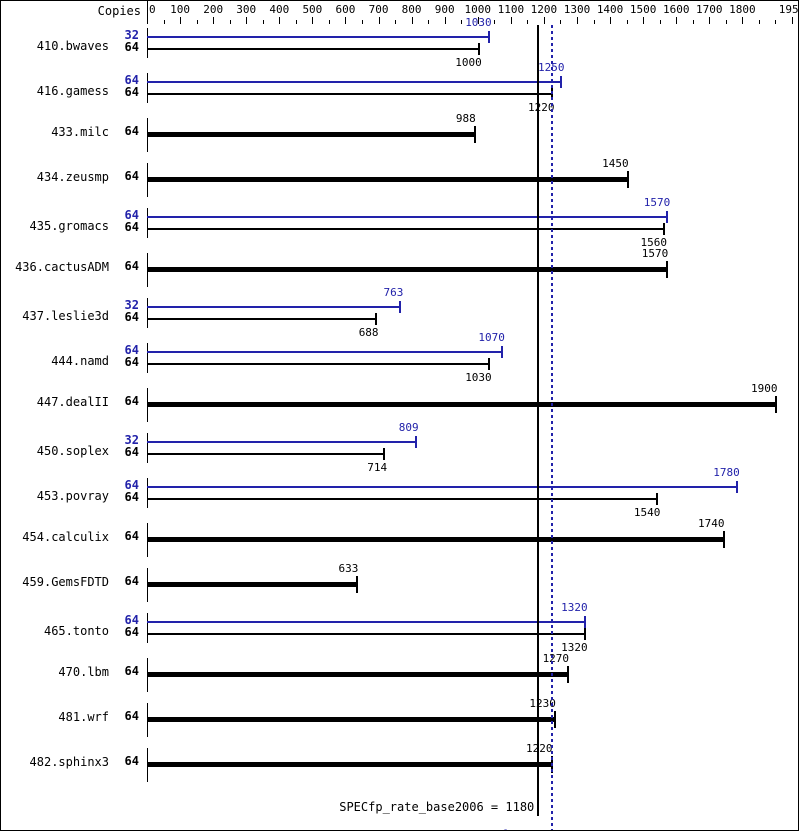  I want to click on footer-peak-label: SPECfp_rate2006 = 1220, so click(316, 829).